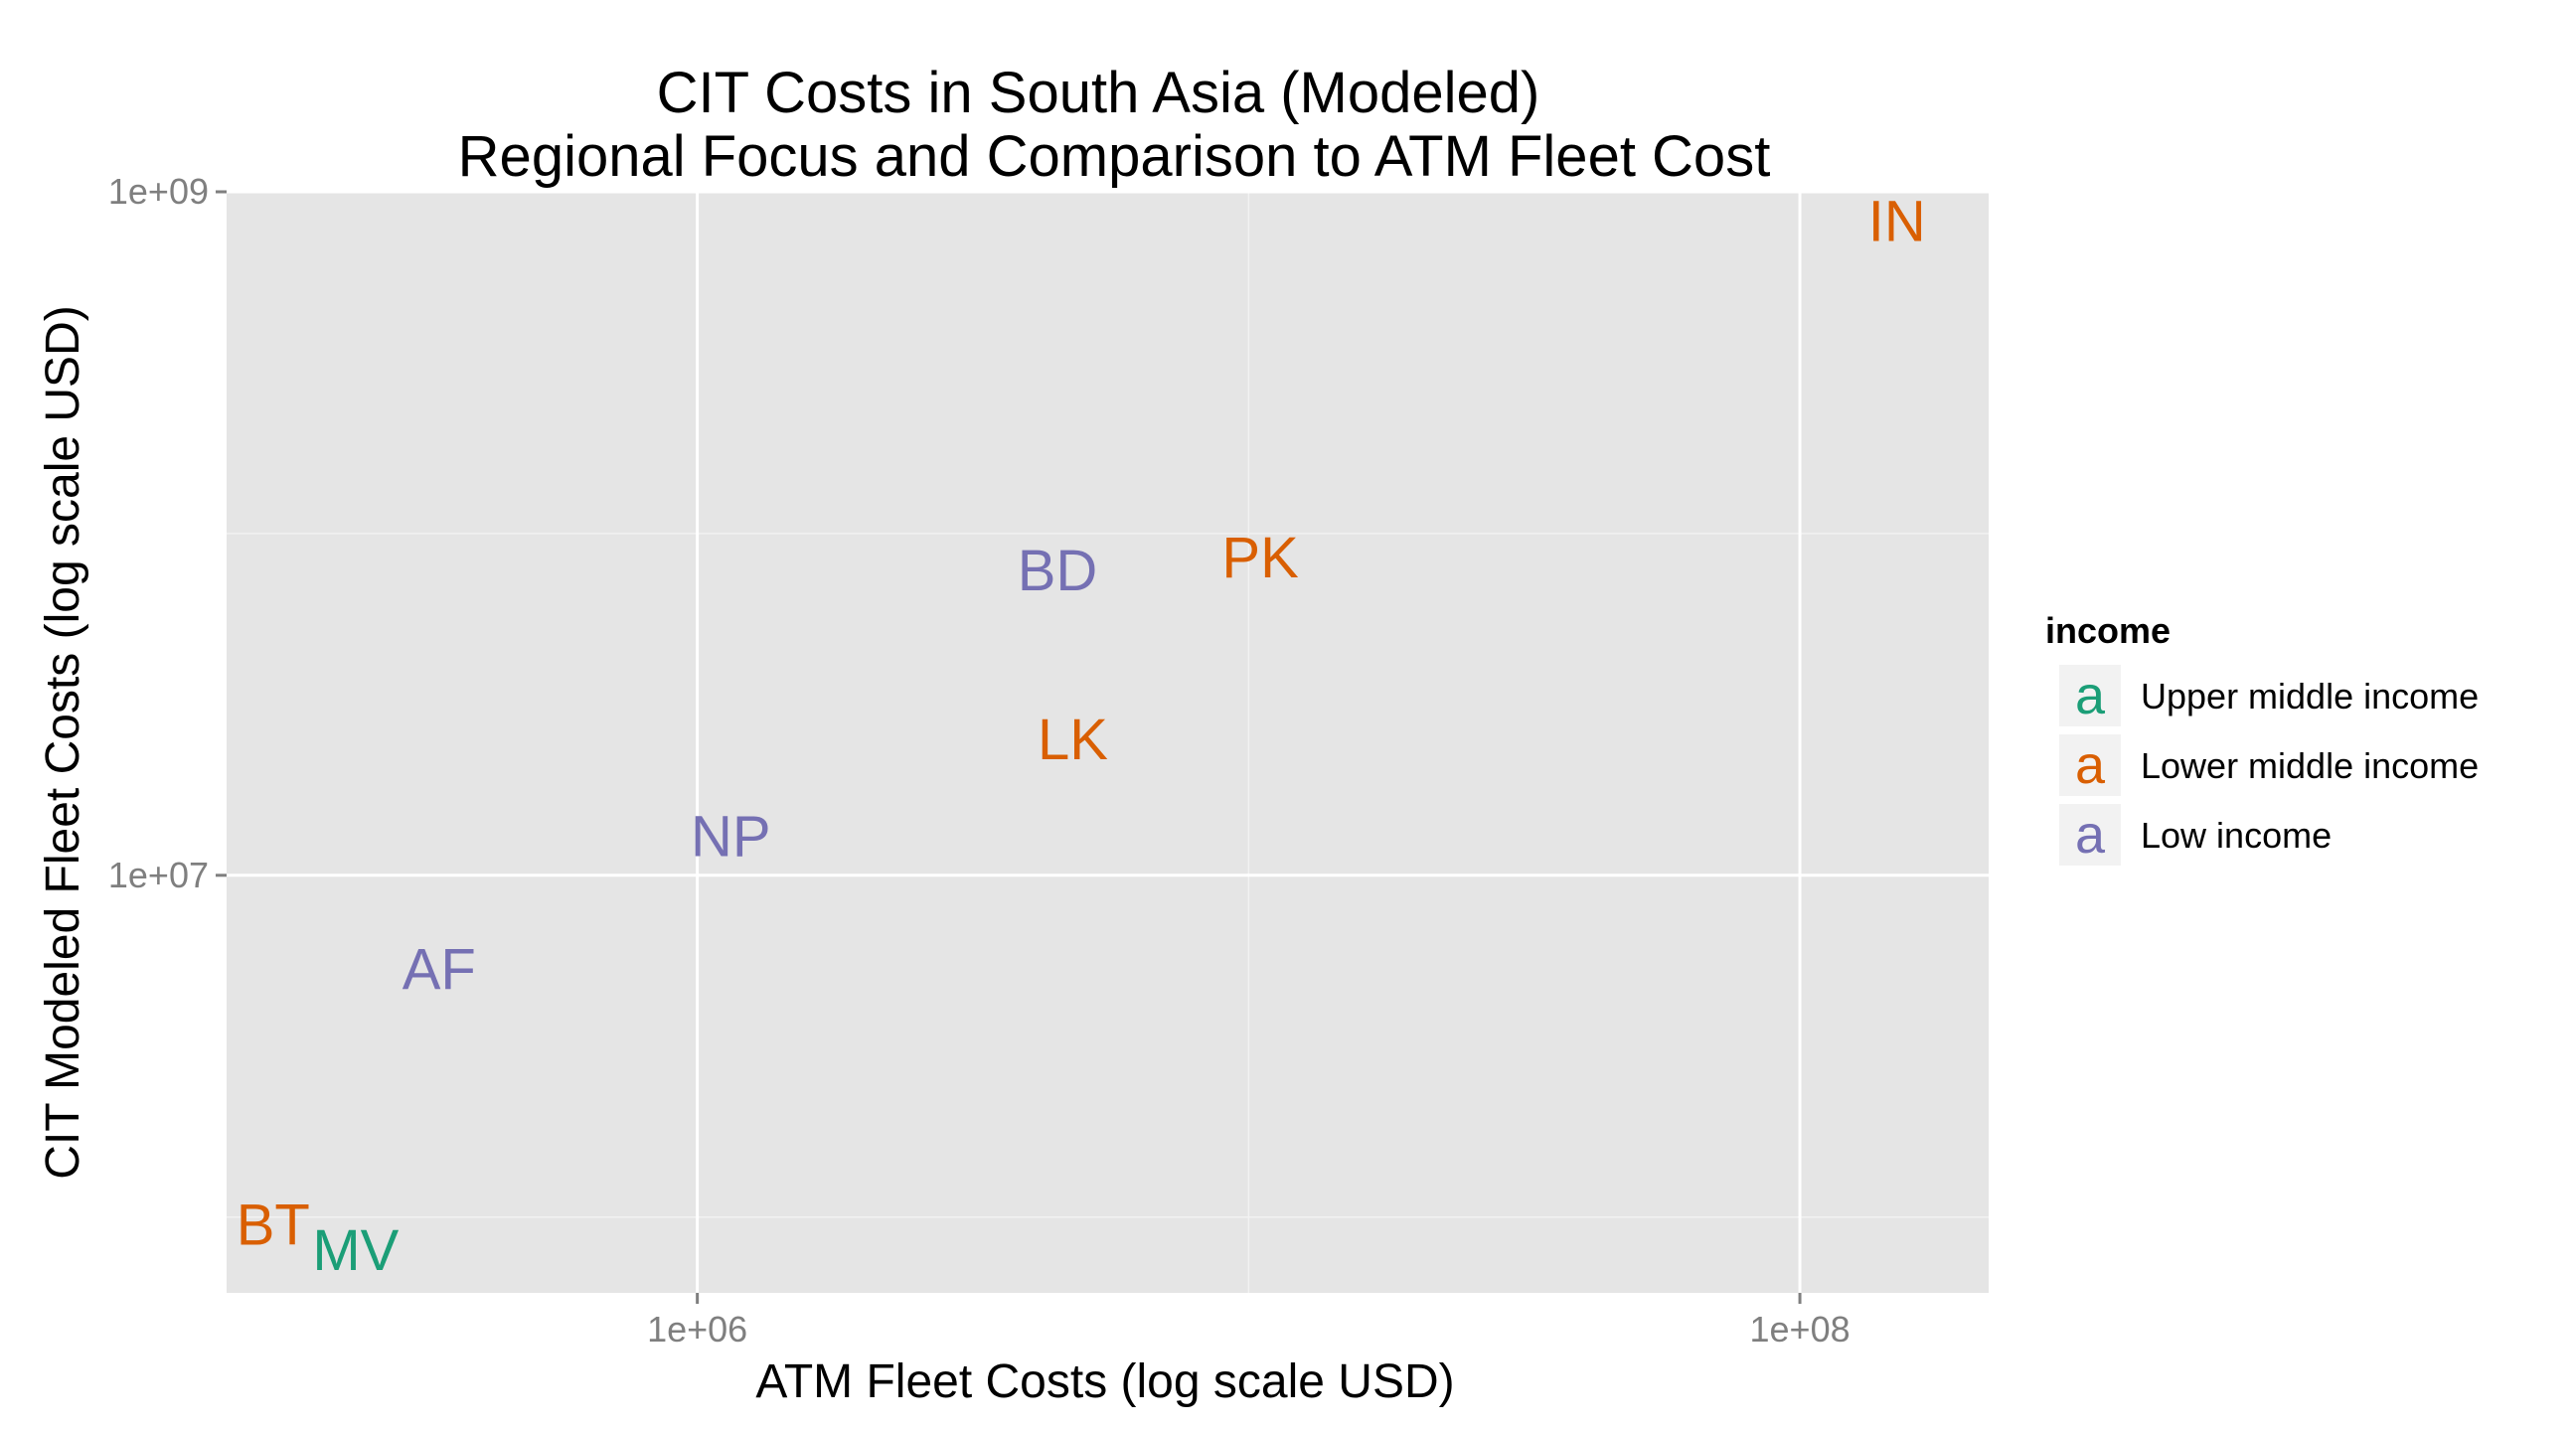  What do you see at coordinates (1098, 93) in the screenshot?
I see `chart-title: CIT Costs in South Asia (Modeled)` at bounding box center [1098, 93].